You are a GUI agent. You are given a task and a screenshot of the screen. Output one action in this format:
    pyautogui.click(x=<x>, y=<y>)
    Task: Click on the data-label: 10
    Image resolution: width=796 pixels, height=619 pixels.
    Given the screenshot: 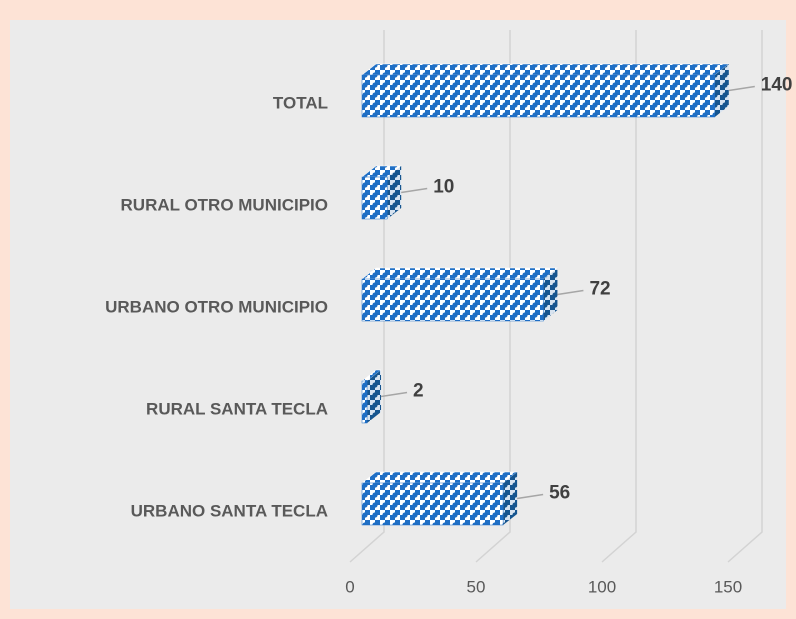 What is the action you would take?
    pyautogui.click(x=443, y=187)
    